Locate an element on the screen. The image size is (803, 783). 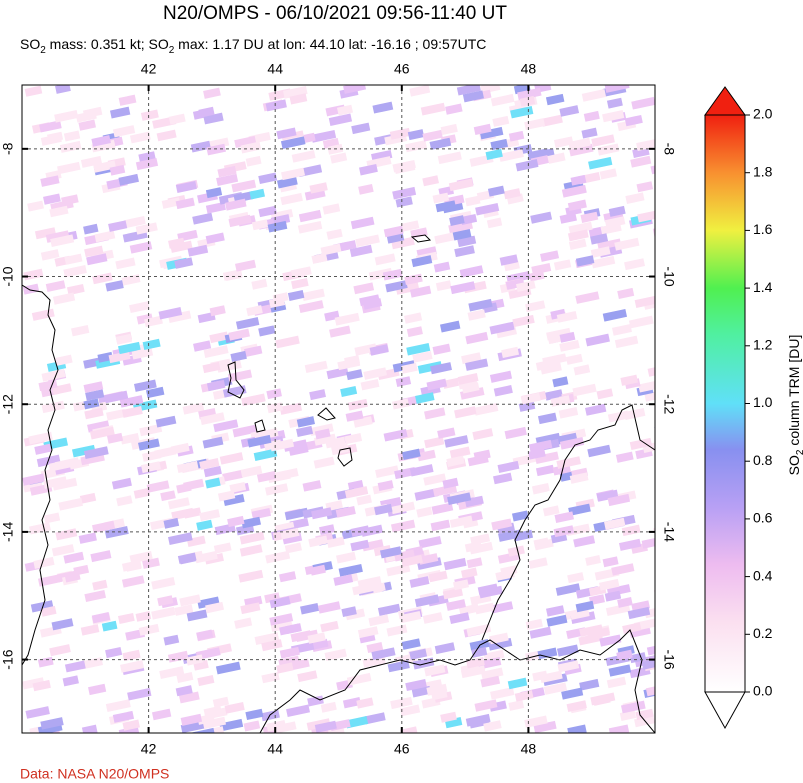
title: N20/OMPS - 06/10/2021 09:56-11:40 UT is located at coordinates (335, 13).